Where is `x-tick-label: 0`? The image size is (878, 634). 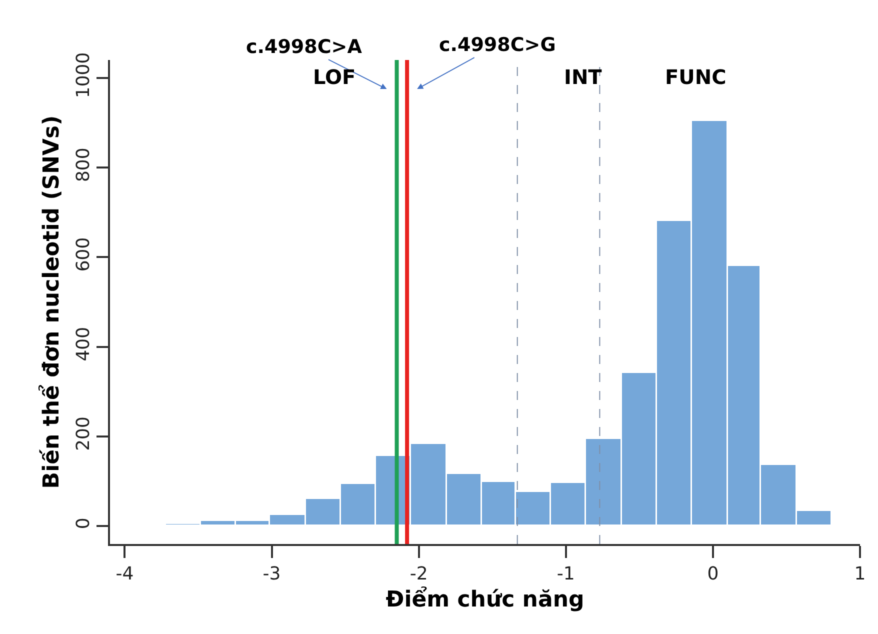
x-tick-label: 0 is located at coordinates (713, 573).